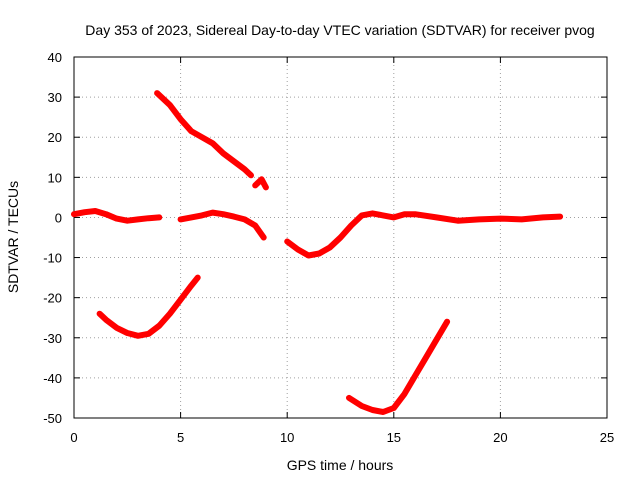 This screenshot has height=480, width=640. What do you see at coordinates (52, 378) in the screenshot?
I see `y-tick-label: -40` at bounding box center [52, 378].